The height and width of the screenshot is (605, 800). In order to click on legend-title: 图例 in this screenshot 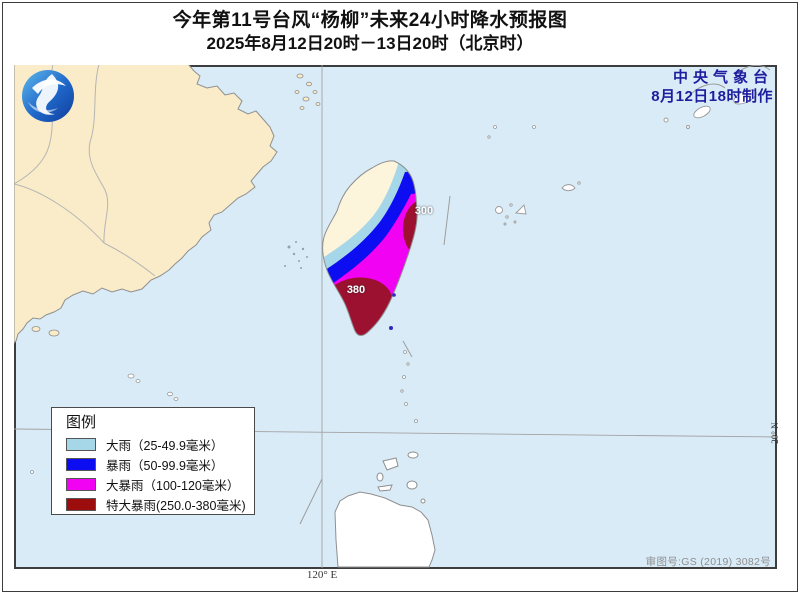, I will do `click(81, 422)`.